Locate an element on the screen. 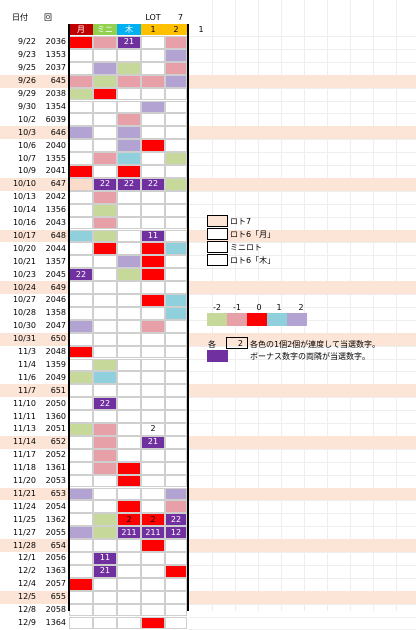 The height and width of the screenshot is (630, 416). row-date: 11/6 is located at coordinates (20, 377).